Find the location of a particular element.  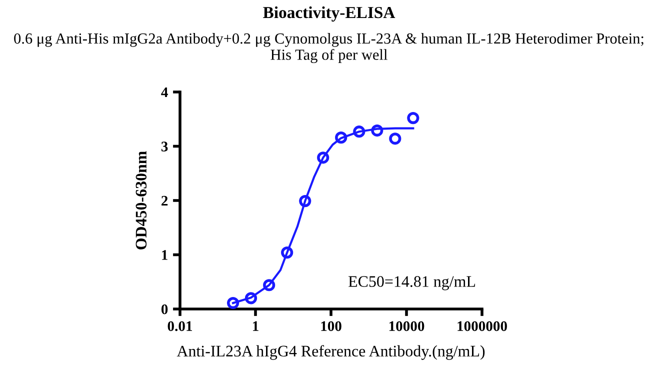

x-tick-label: 100 is located at coordinates (331, 326).